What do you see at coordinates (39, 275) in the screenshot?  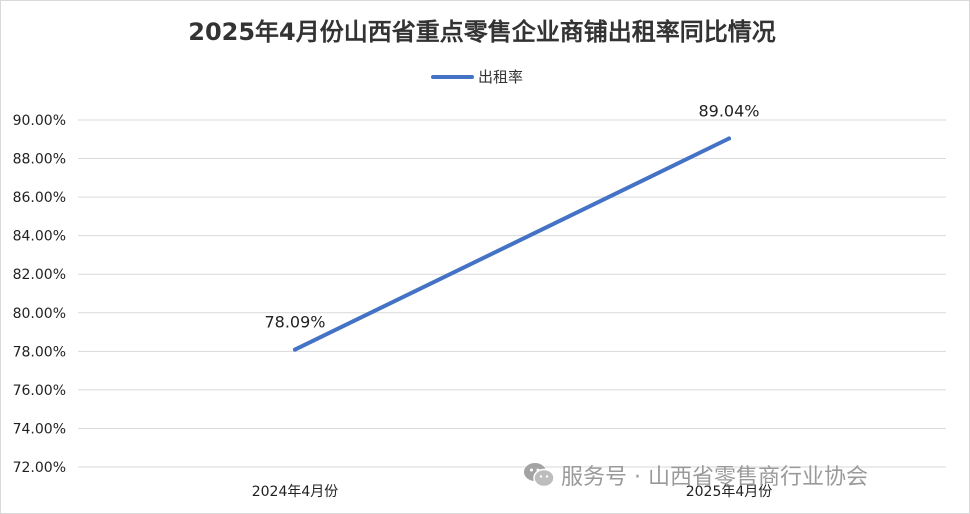 I see `y-tick-label: 82.00%` at bounding box center [39, 275].